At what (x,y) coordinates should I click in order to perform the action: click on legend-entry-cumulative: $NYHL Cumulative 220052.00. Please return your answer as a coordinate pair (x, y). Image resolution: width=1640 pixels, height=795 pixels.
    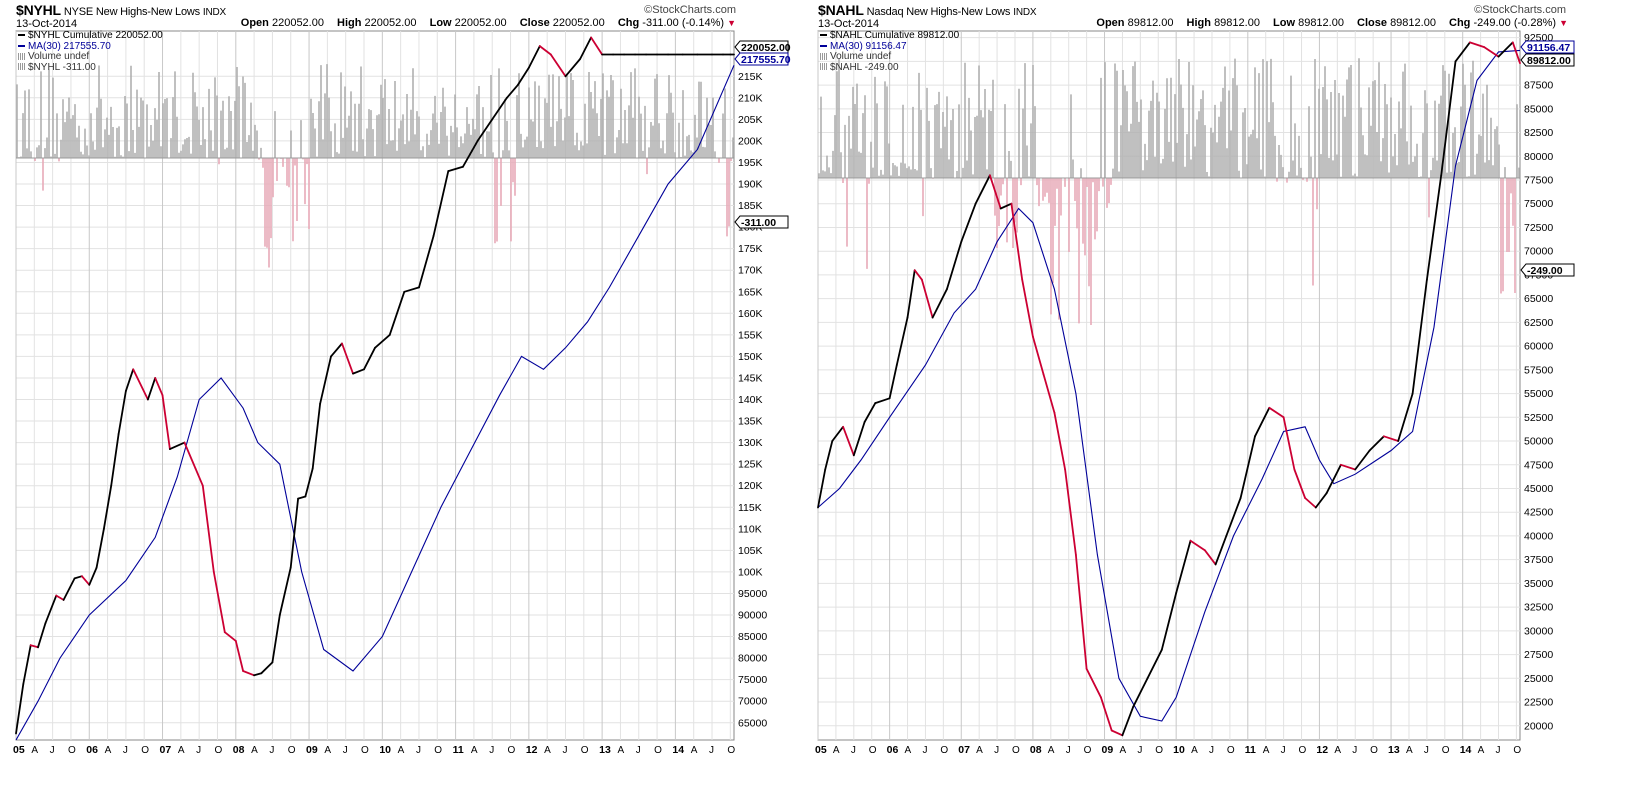
    Looking at the image, I should click on (90, 36).